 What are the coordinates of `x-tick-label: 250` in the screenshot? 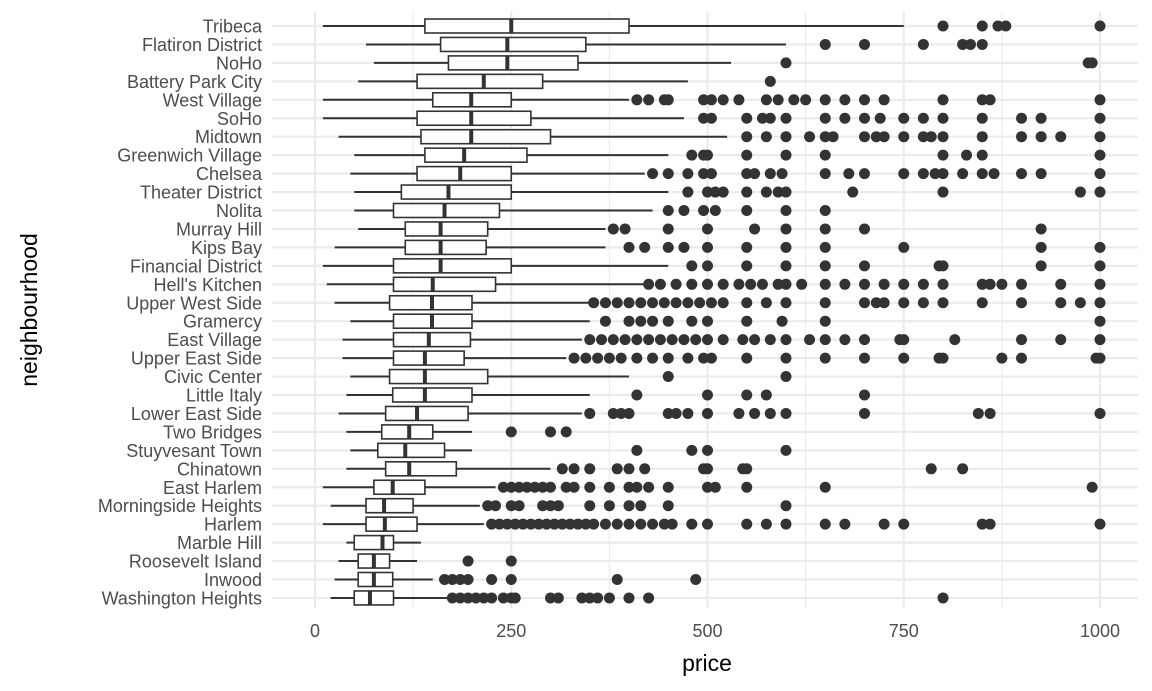 It's located at (511, 631).